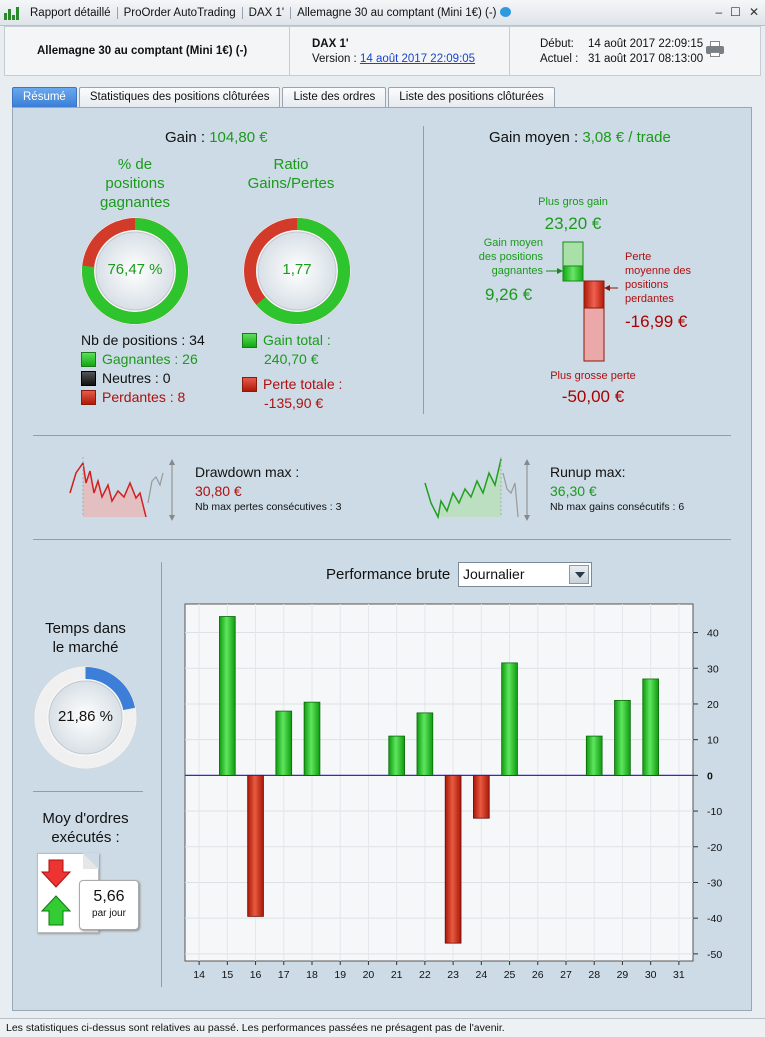  Describe the element at coordinates (340, 975) in the screenshot. I see `x-tick-label: 19` at that location.